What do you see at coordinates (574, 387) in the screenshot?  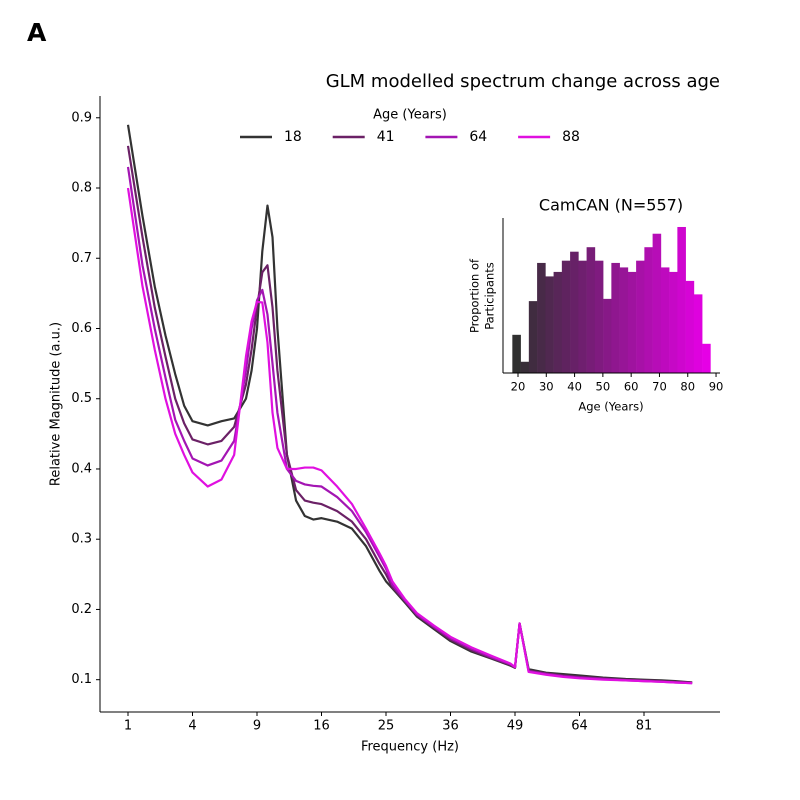 I see `x-tick-label: 40` at bounding box center [574, 387].